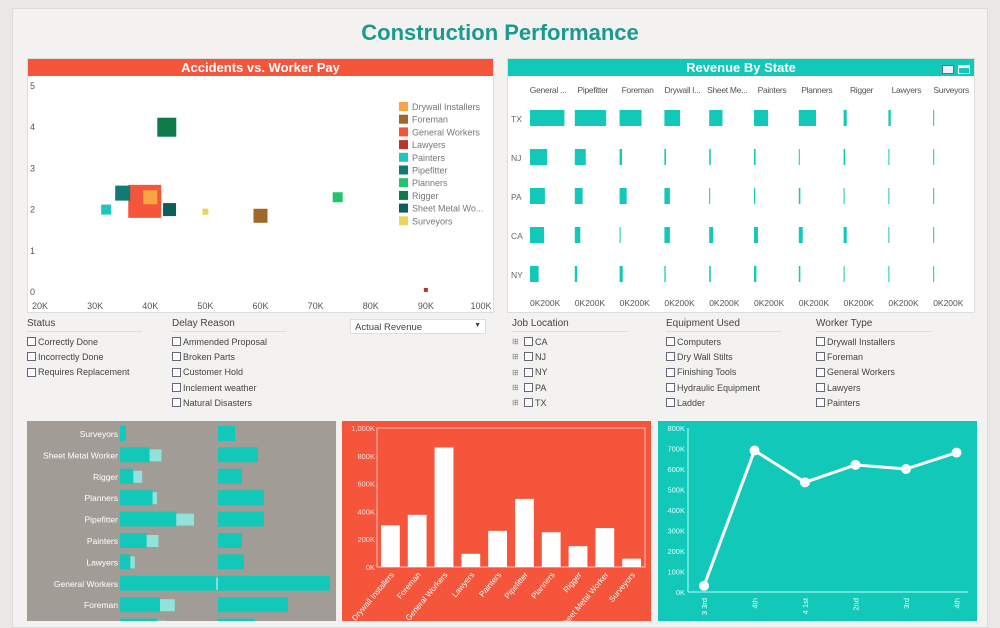 The image size is (1000, 628). What do you see at coordinates (569, 402) in the screenshot?
I see `filter-option: ⊞TX` at bounding box center [569, 402].